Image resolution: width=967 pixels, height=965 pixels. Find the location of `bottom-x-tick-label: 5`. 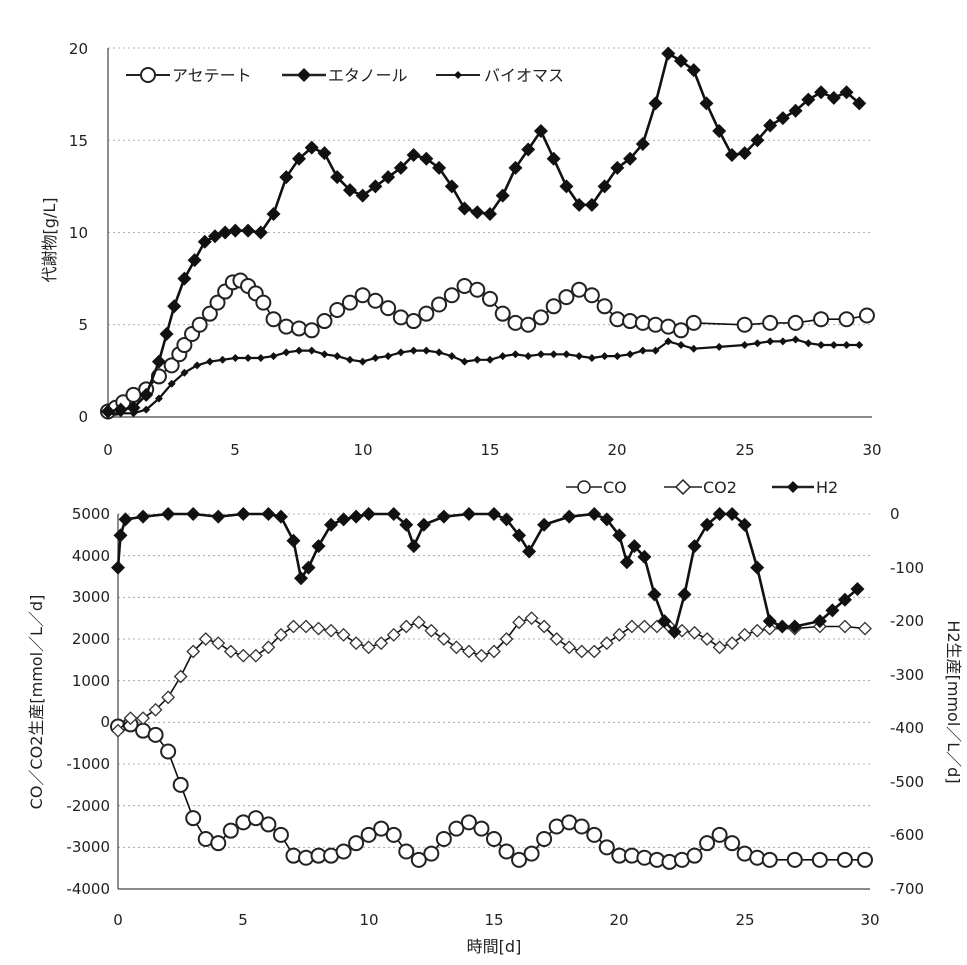

bottom-x-tick-label: 5 is located at coordinates (243, 920).